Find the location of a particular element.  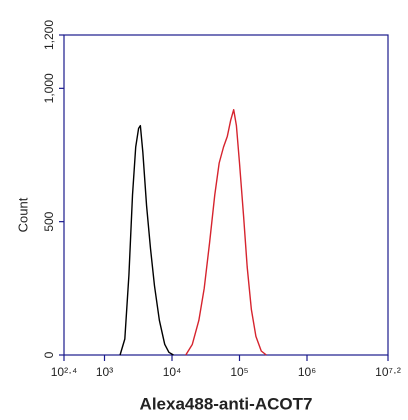

y-tick-label: 500 is located at coordinates (49, 221).